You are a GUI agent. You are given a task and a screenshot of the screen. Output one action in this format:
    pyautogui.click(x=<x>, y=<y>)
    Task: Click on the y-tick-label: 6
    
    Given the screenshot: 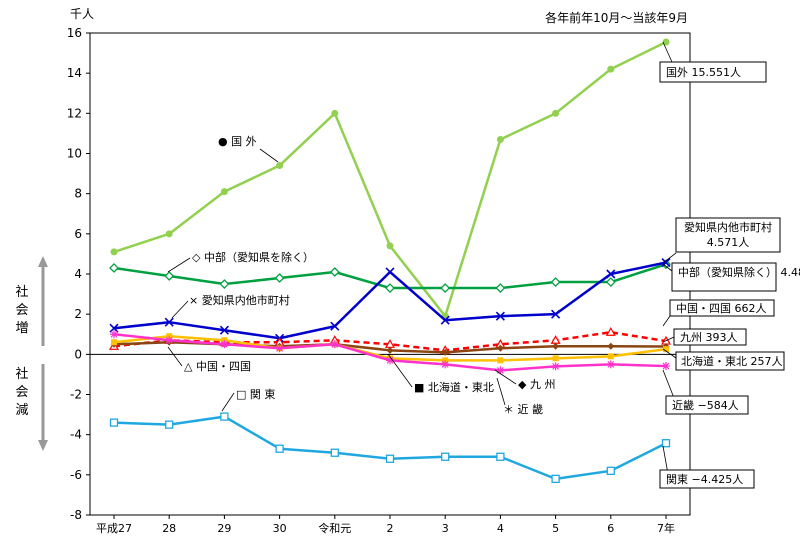 What is the action you would take?
    pyautogui.click(x=78, y=234)
    